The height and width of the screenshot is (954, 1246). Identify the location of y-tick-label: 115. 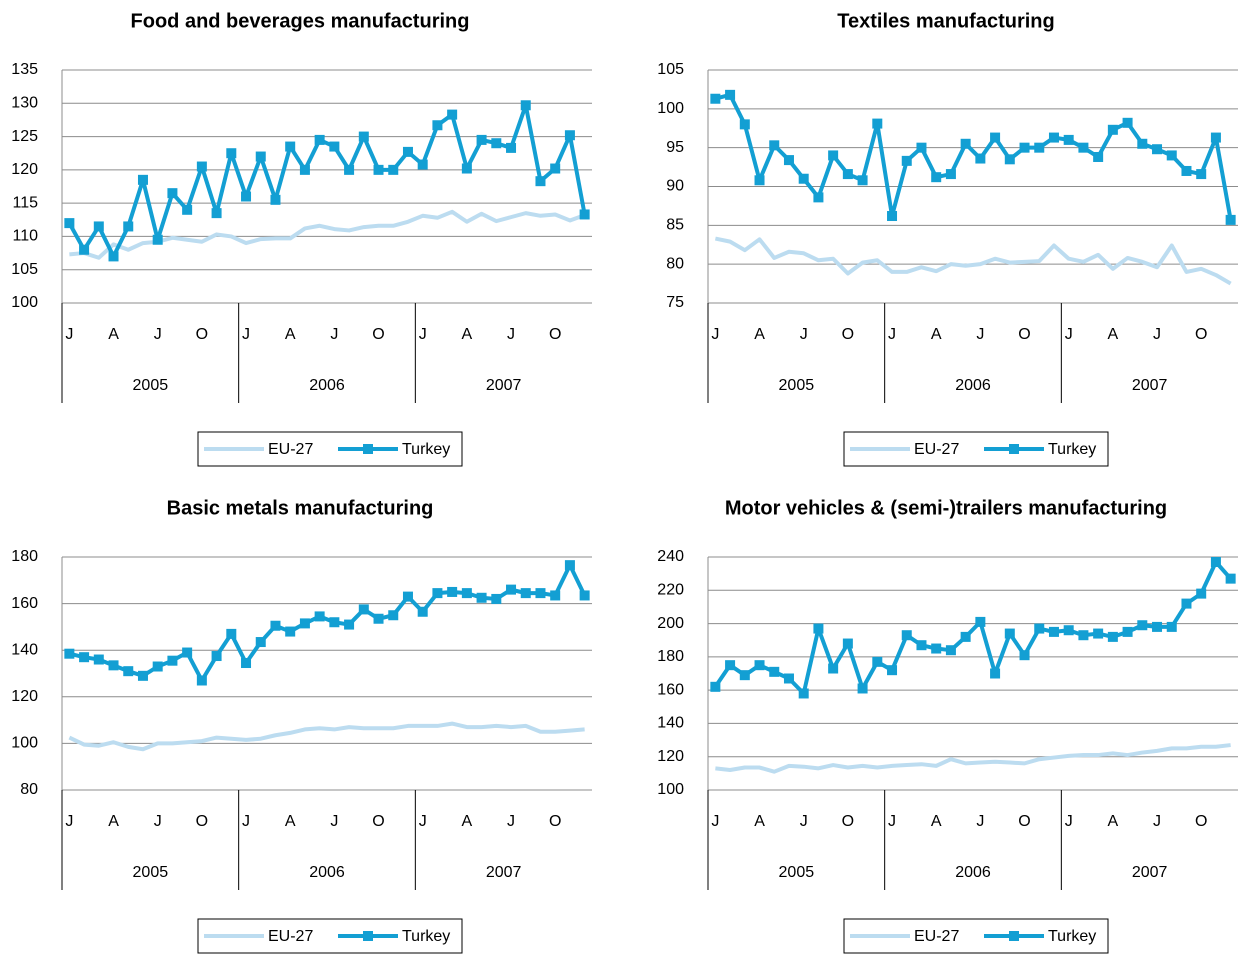
(25, 202).